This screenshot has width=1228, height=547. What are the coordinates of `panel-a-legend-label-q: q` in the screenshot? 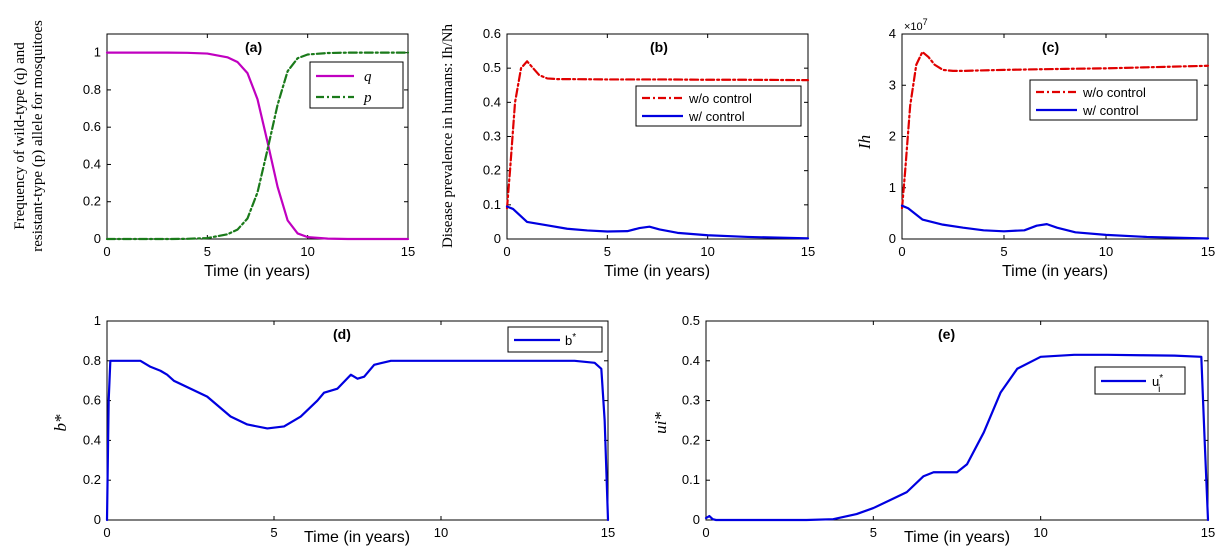 It's located at (368, 77).